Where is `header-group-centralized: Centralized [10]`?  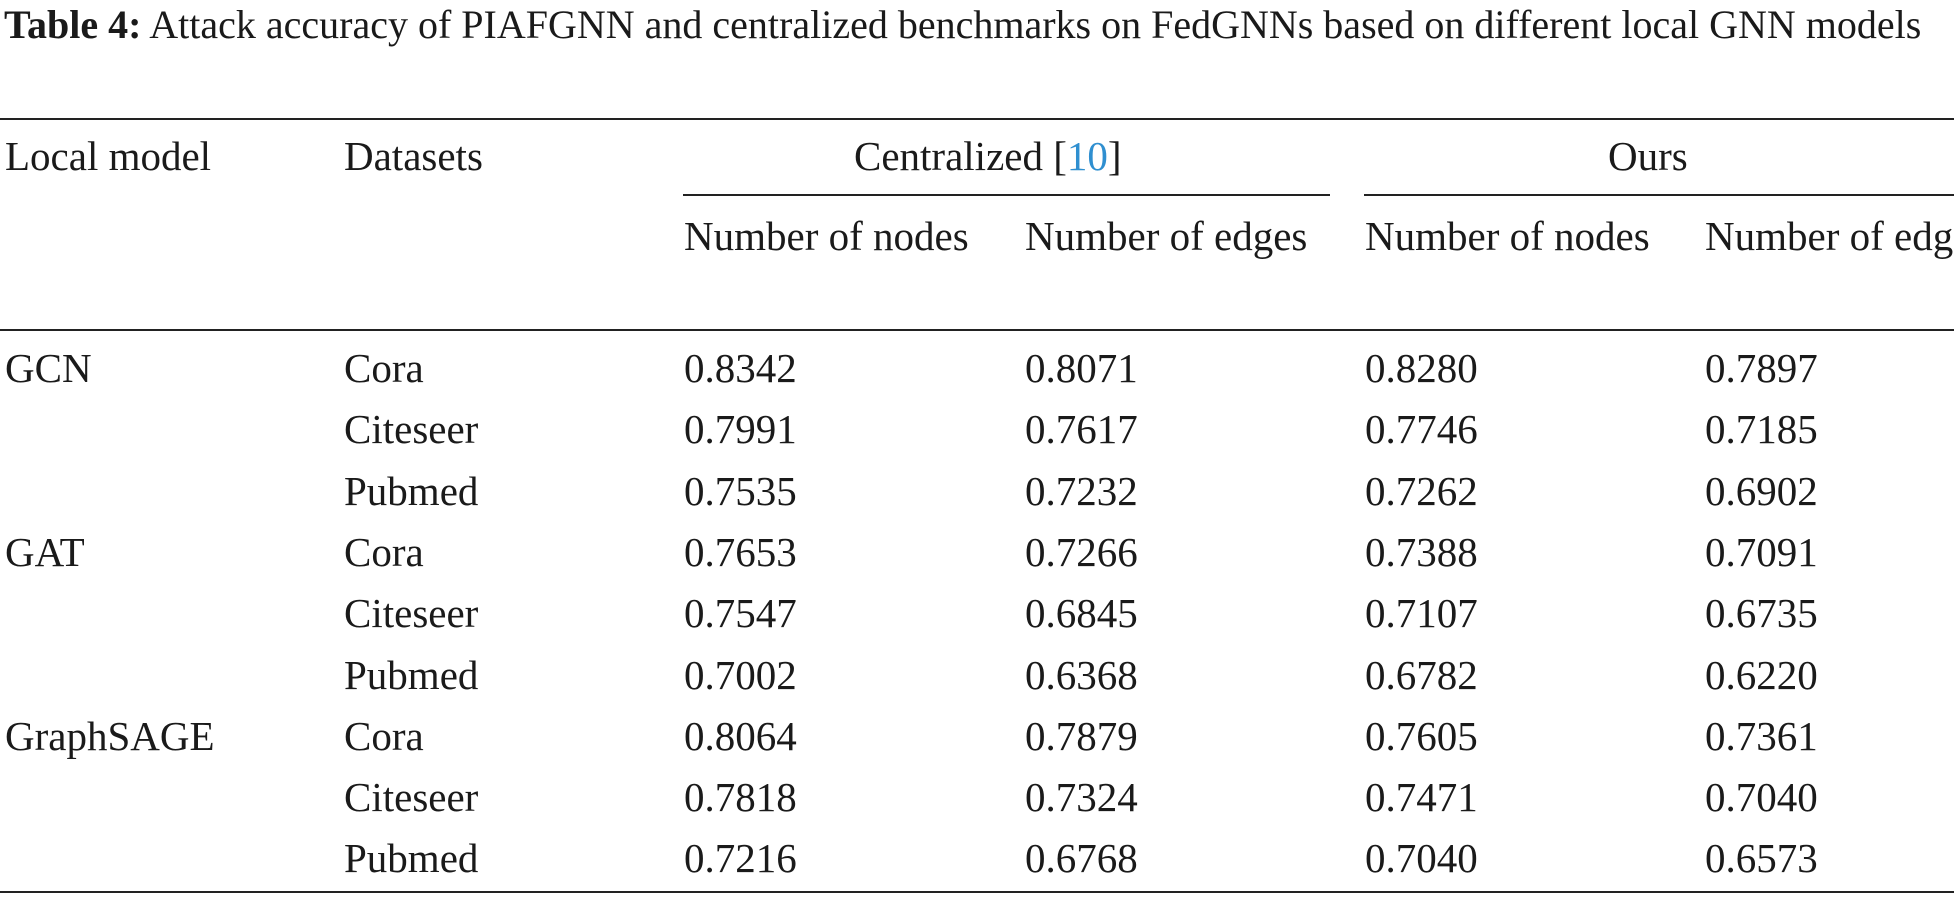
header-group-centralized: Centralized [10] is located at coordinates (988, 156).